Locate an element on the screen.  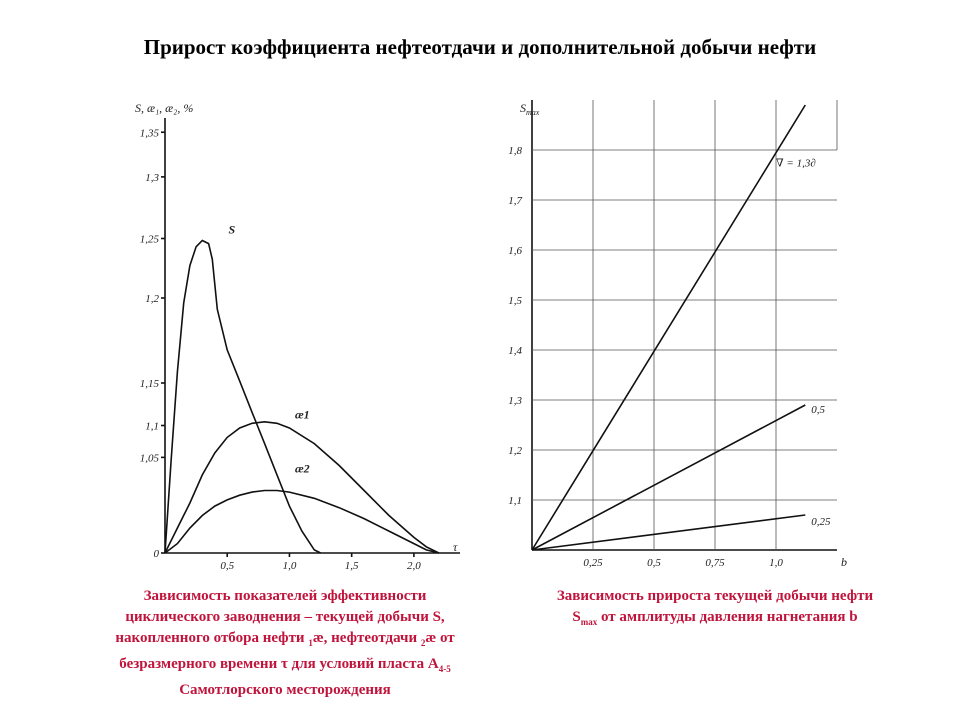
caption-left-line3-a: накопленного отбора нефти is located at coordinates (212, 638).